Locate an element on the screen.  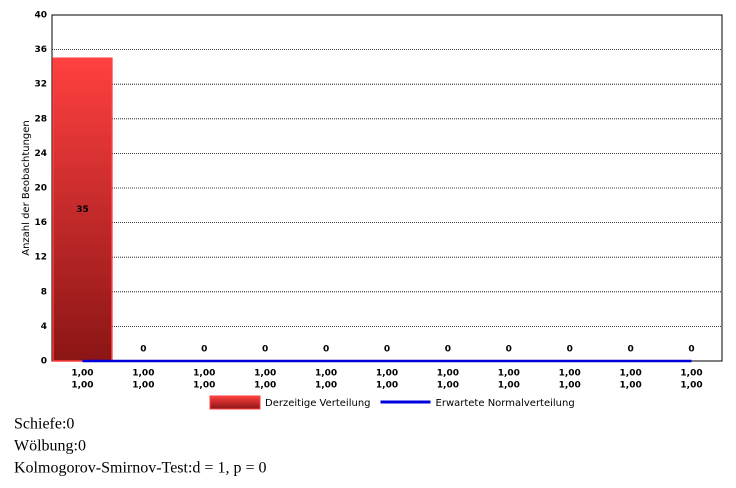
y-axis-label: Anzahl der Beobachtungen is located at coordinates (26, 188).